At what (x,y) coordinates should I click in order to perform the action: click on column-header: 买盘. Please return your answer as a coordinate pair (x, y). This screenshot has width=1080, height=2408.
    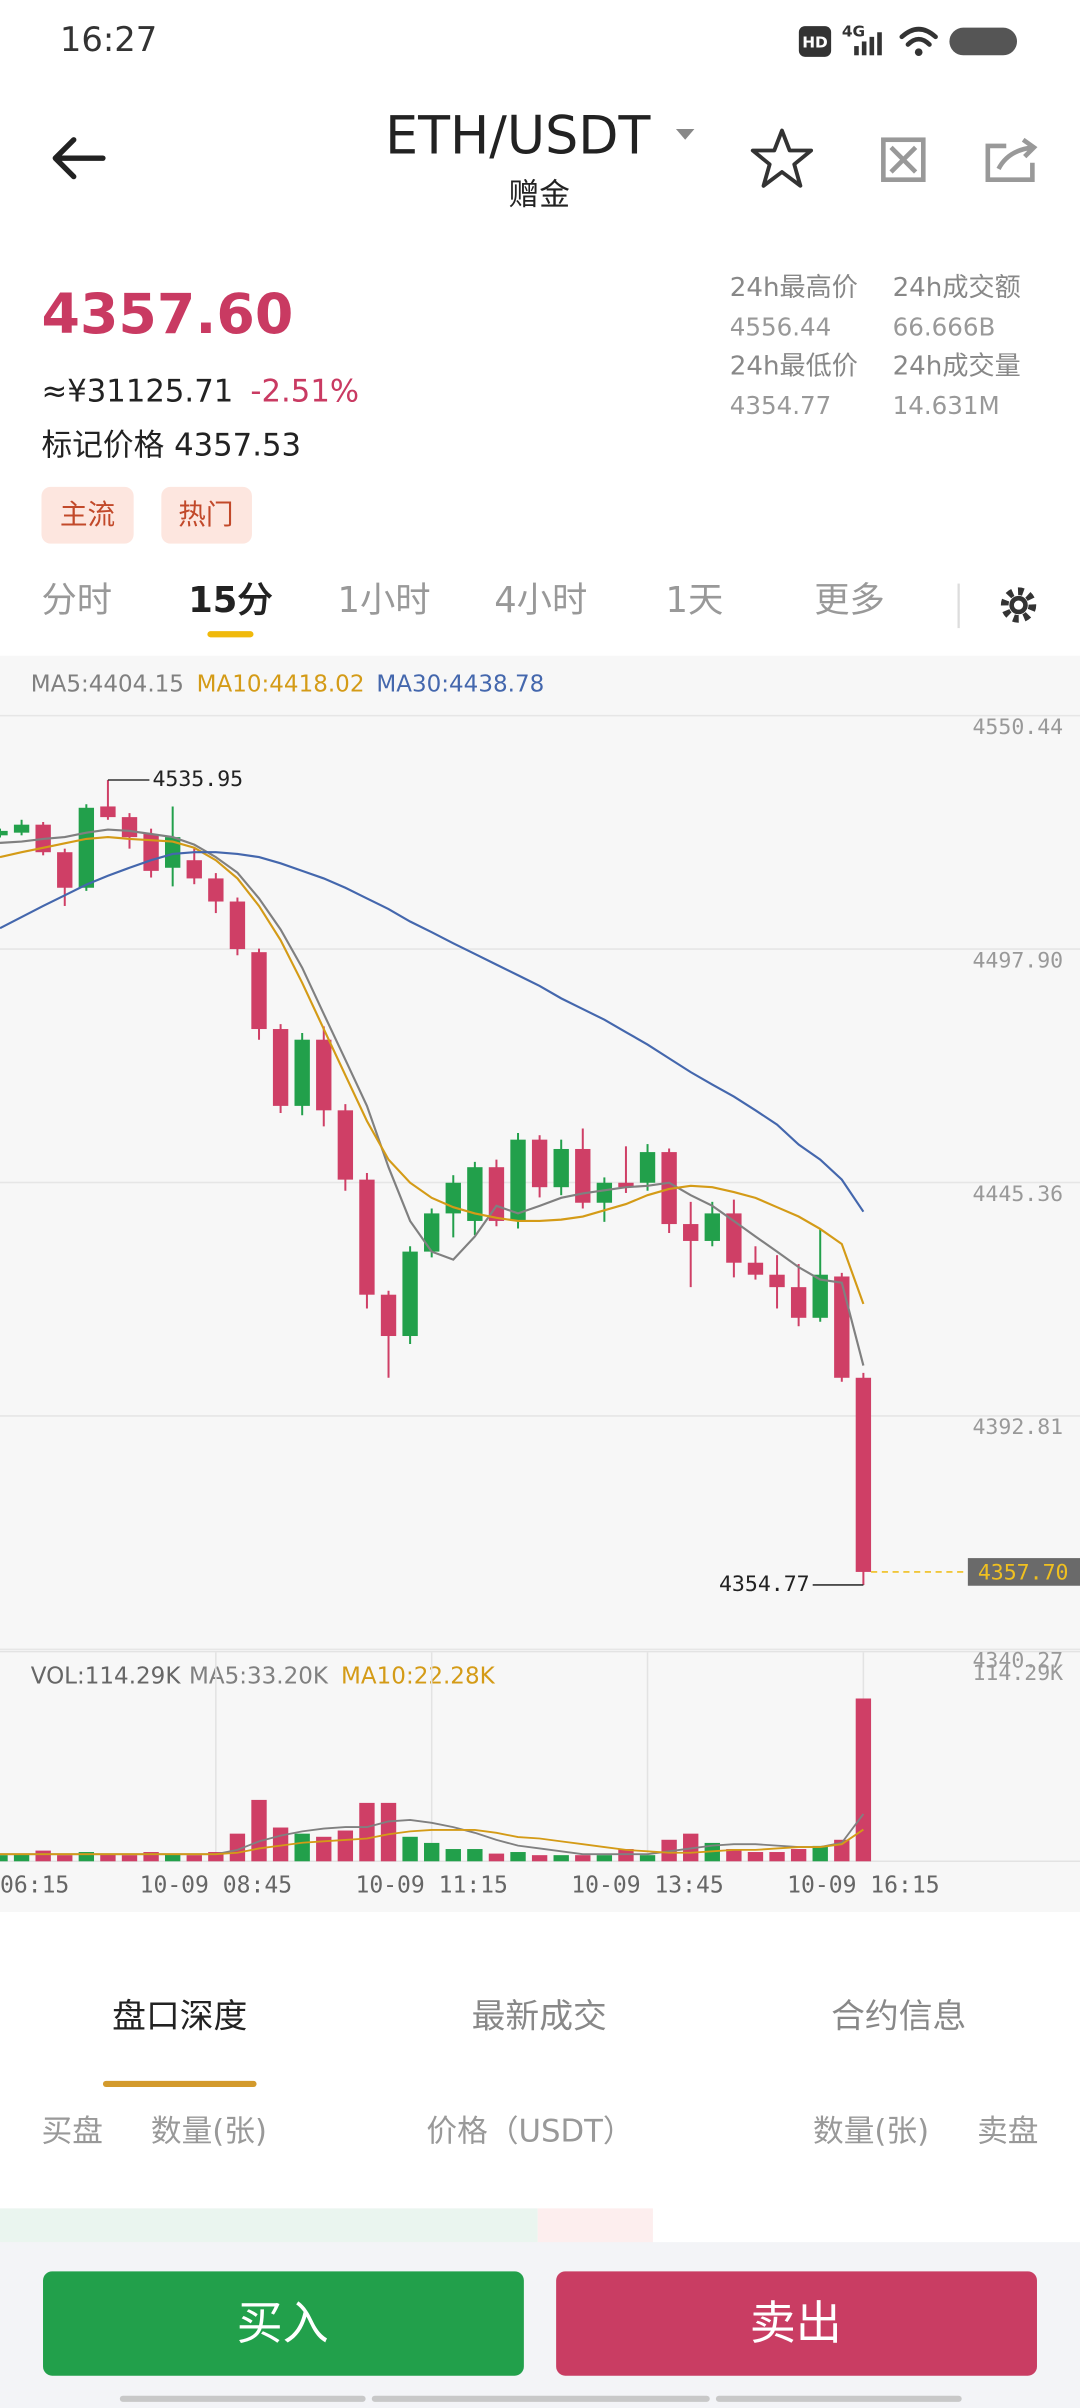
    Looking at the image, I should click on (71, 2132).